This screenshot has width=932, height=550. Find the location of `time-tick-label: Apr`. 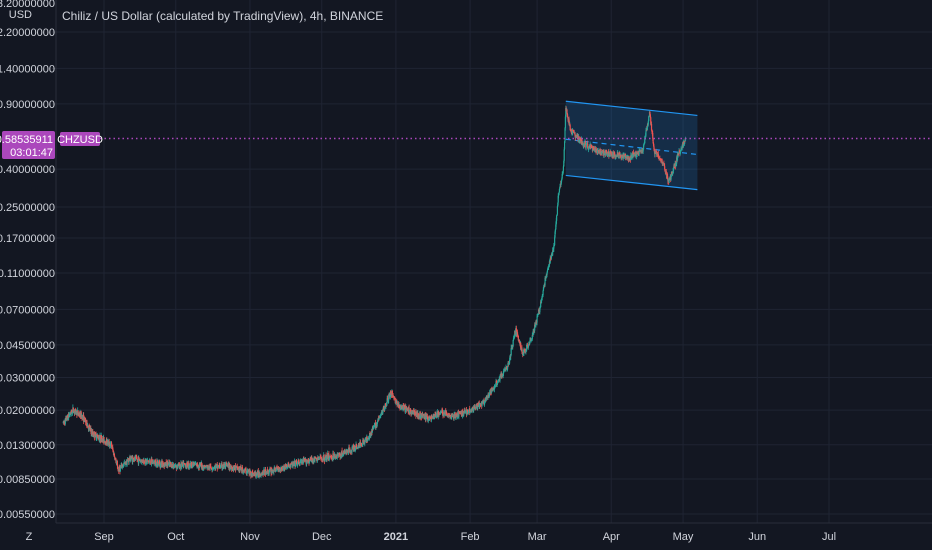

time-tick-label: Apr is located at coordinates (611, 537).